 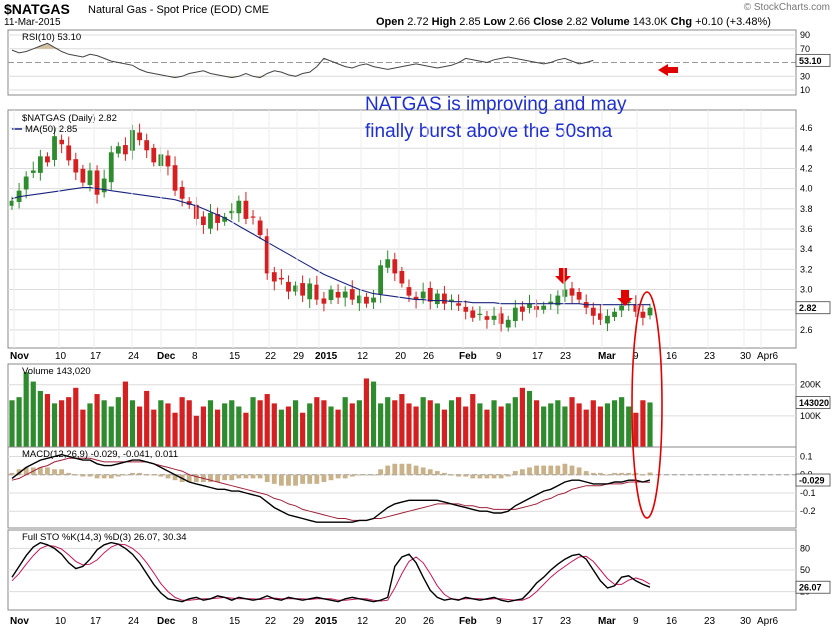 I want to click on sto-title: Full STO %K(14,3) %D(3) 26.07, 30.34, so click(x=104, y=537).